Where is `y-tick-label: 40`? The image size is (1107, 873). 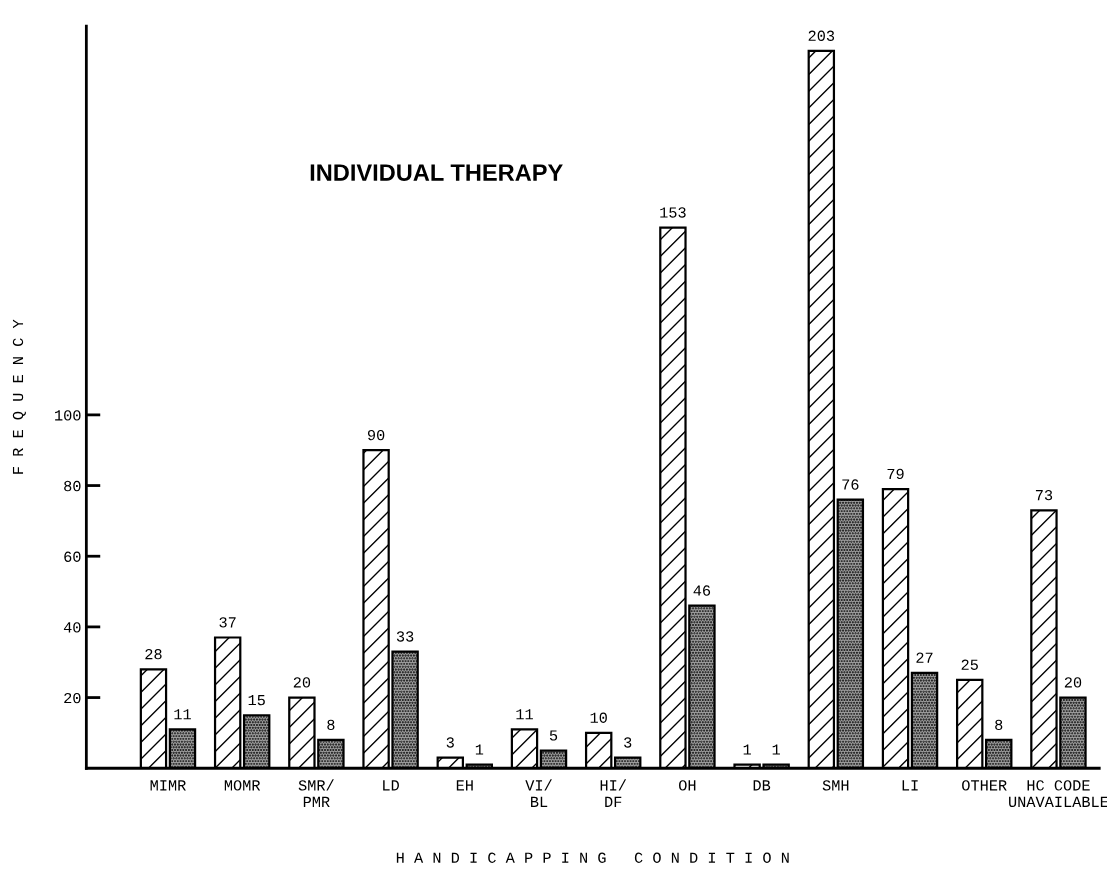 y-tick-label: 40 is located at coordinates (72, 627).